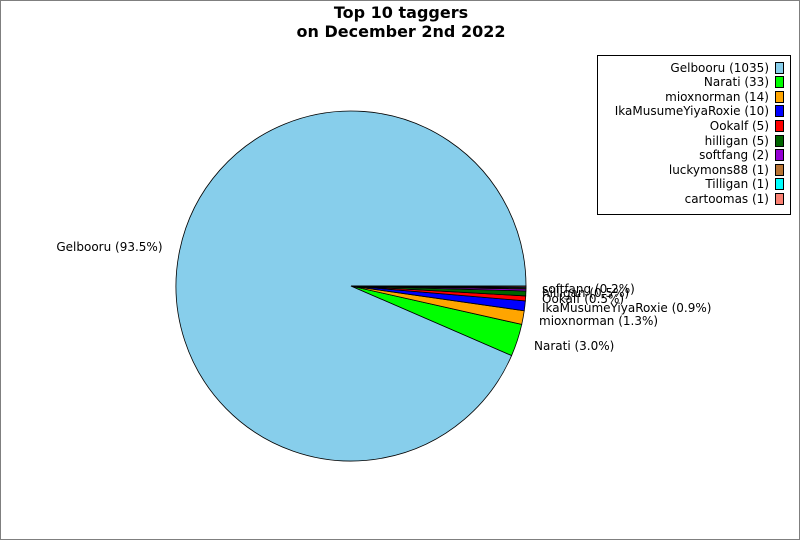 Image resolution: width=800 pixels, height=540 pixels. What do you see at coordinates (598, 321) in the screenshot?
I see `slice-label-mioxnorman: mioxnorman (1.3%)` at bounding box center [598, 321].